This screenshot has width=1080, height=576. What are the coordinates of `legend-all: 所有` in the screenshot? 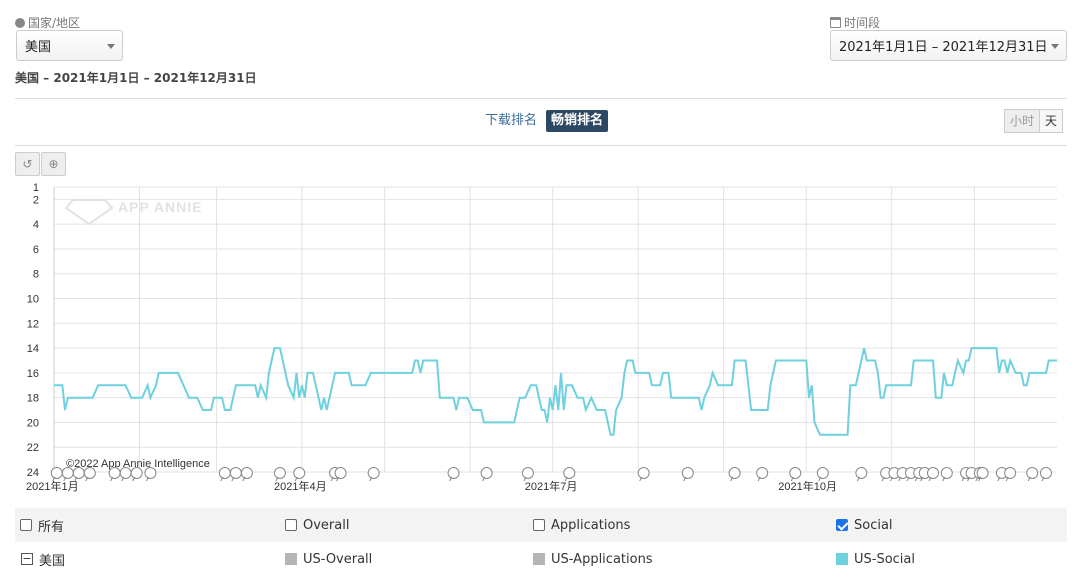 It's located at (42, 525).